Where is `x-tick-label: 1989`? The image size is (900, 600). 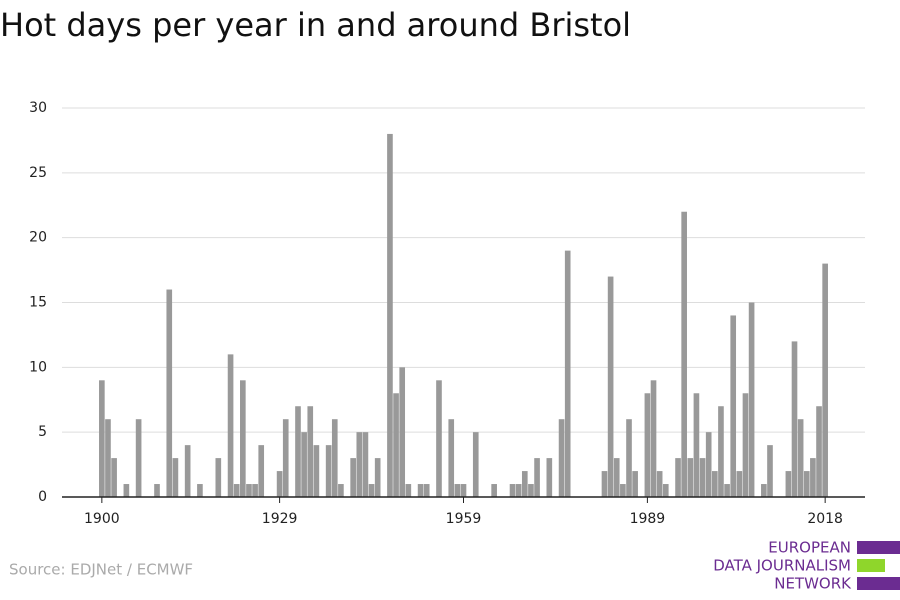 x-tick-label: 1989 is located at coordinates (648, 519).